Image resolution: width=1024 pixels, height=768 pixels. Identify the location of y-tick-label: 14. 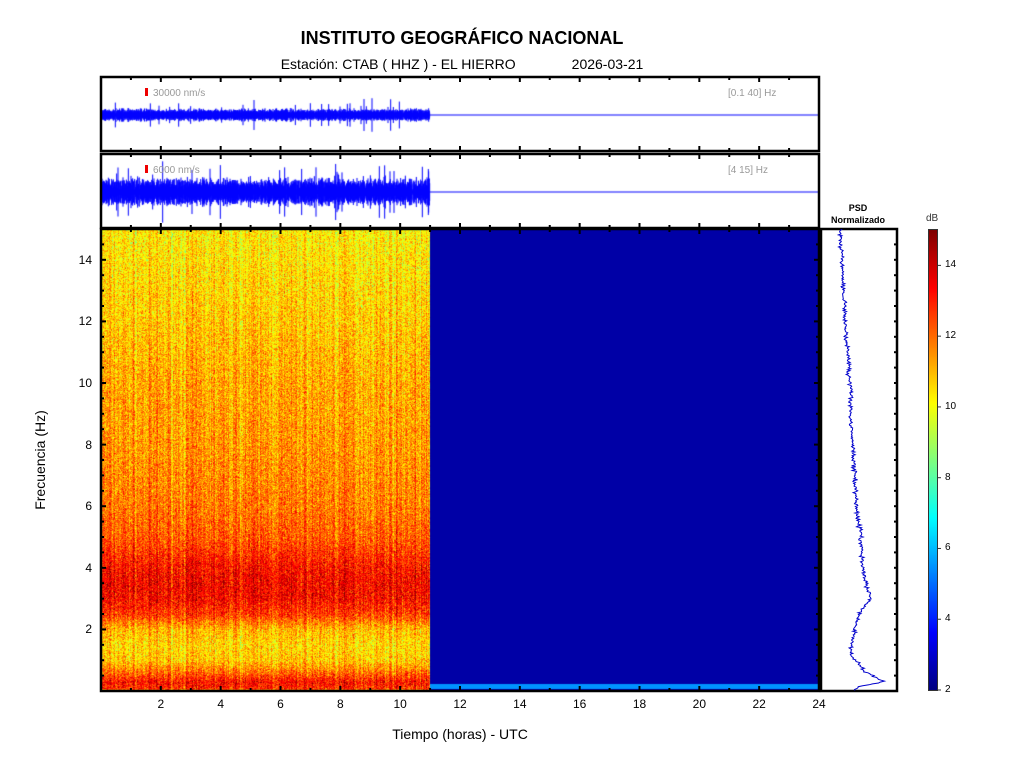
(85, 259).